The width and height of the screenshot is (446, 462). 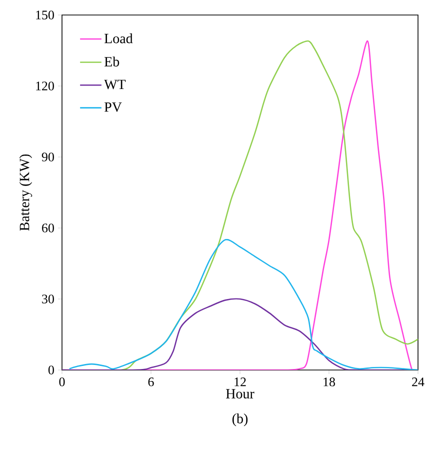 I want to click on y-tick-label: 150, so click(x=45, y=15).